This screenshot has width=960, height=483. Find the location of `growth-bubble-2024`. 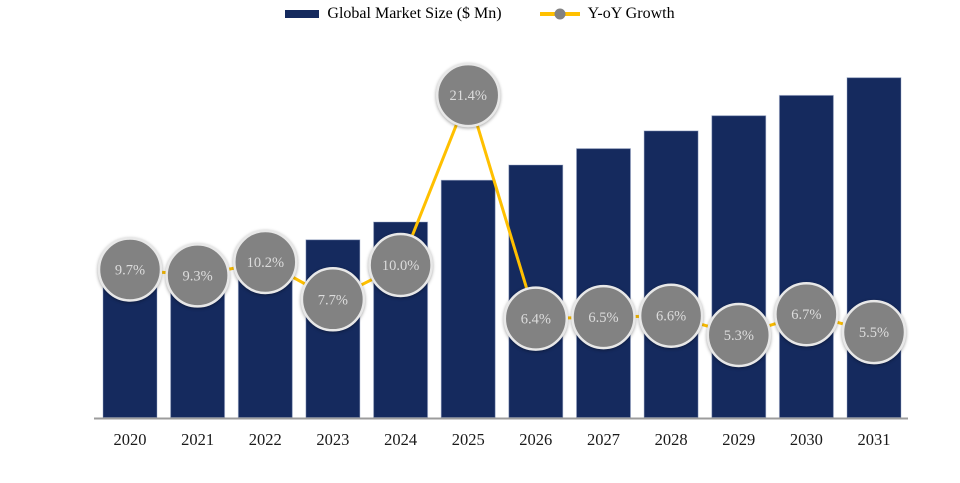

growth-bubble-2024 is located at coordinates (400, 265).